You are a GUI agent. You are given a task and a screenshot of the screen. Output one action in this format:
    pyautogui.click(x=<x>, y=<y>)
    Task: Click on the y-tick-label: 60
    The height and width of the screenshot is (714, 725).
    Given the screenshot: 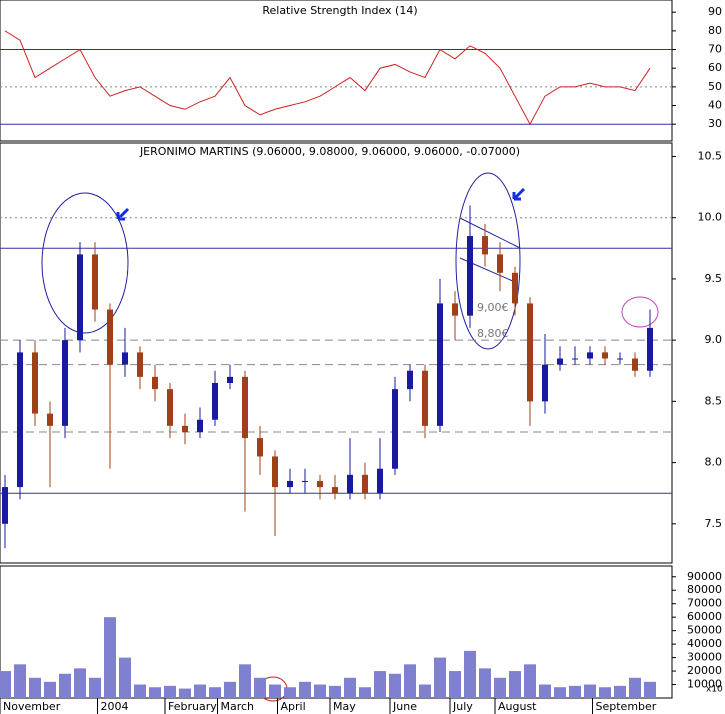 What is the action you would take?
    pyautogui.click(x=715, y=67)
    